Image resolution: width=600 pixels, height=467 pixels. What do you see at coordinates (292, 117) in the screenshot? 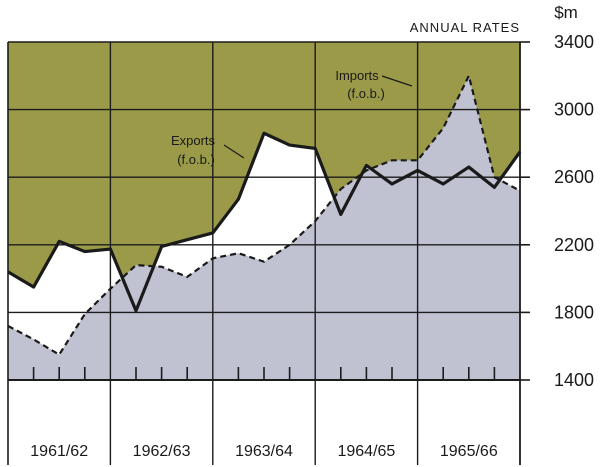
I see `series-labels: Exports (f.o.b.) Imports (f.o.b.)` at bounding box center [292, 117].